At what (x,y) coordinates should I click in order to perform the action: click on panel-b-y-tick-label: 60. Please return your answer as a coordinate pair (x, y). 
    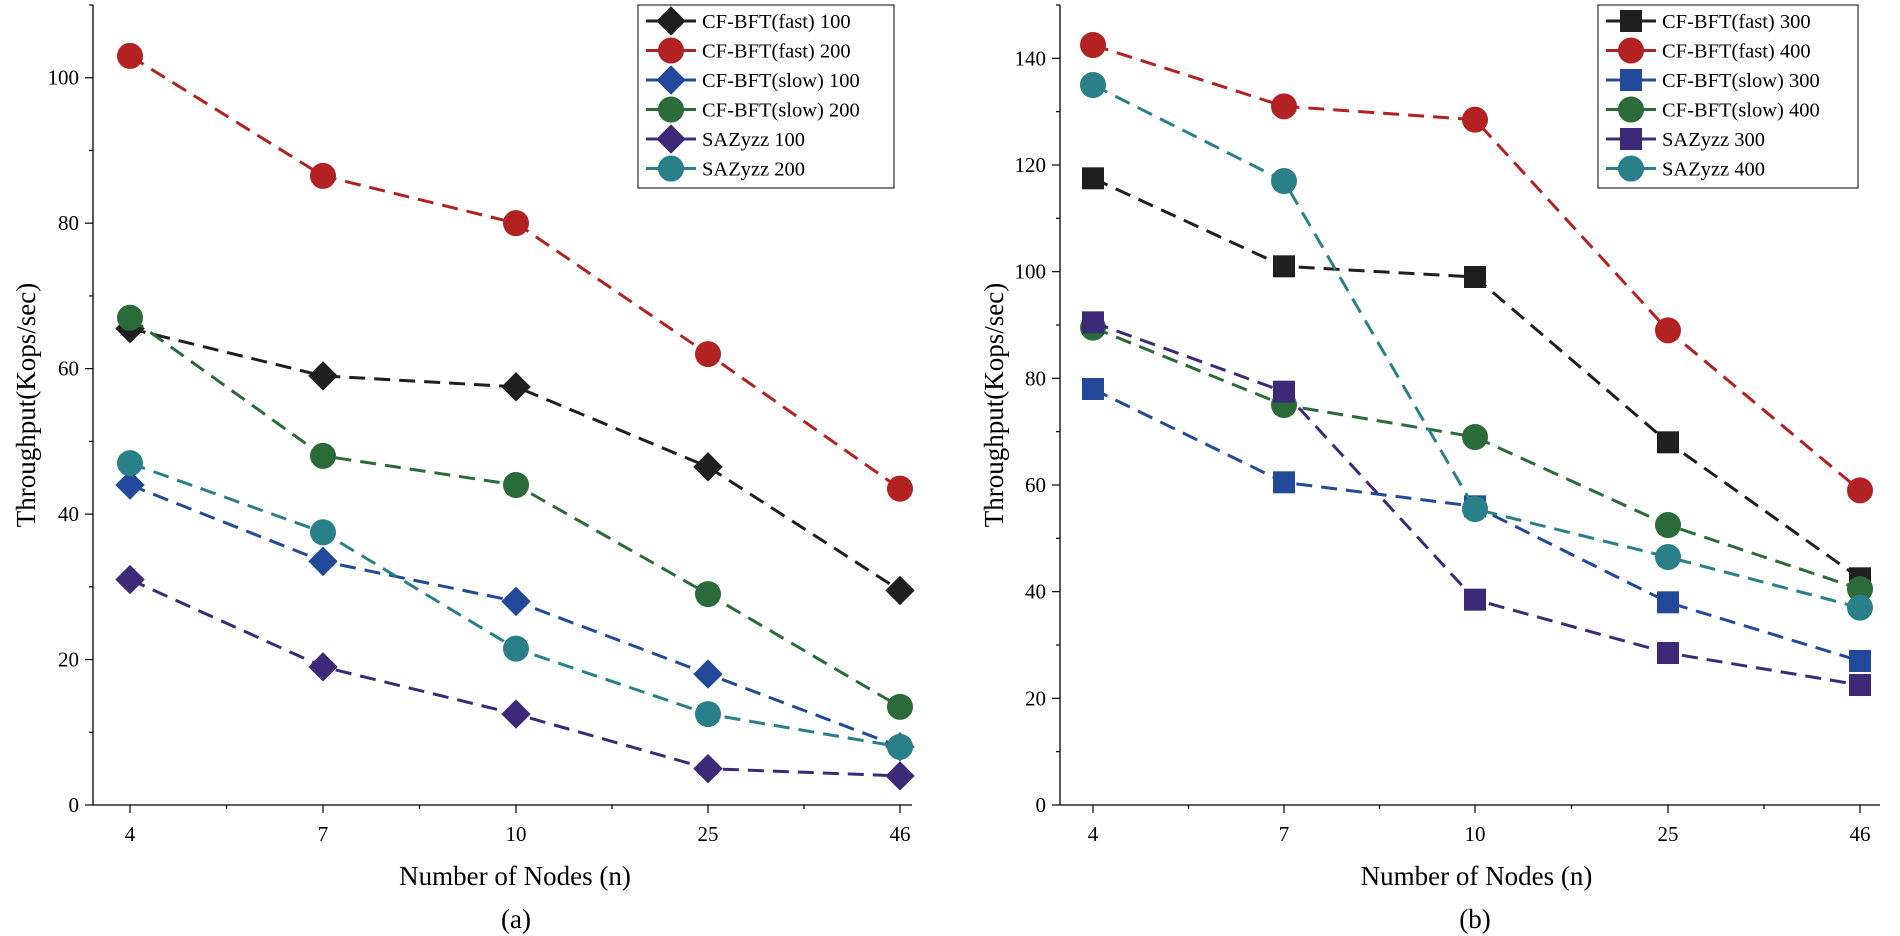
    Looking at the image, I should click on (1035, 485).